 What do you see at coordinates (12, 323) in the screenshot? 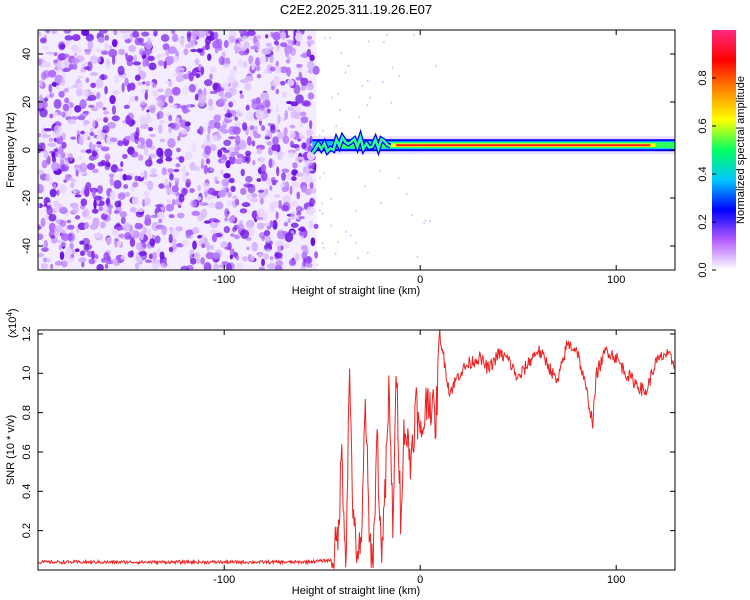
I see `snr-multiplier: (x104)` at bounding box center [12, 323].